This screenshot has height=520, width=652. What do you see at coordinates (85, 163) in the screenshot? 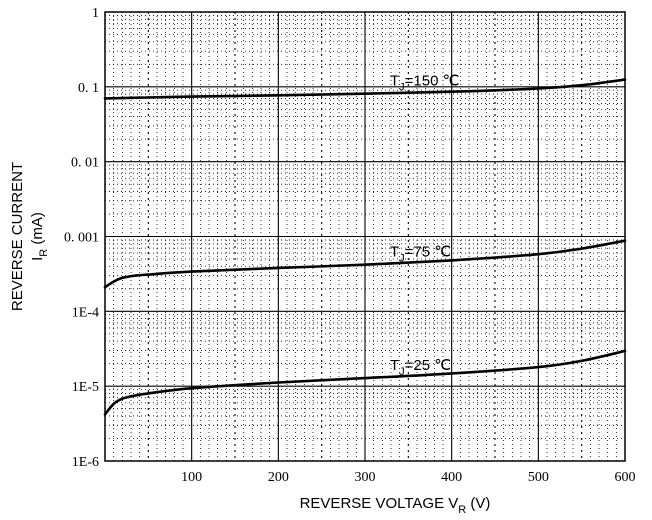
I see `y-tick-label: 0. 01` at bounding box center [85, 163].